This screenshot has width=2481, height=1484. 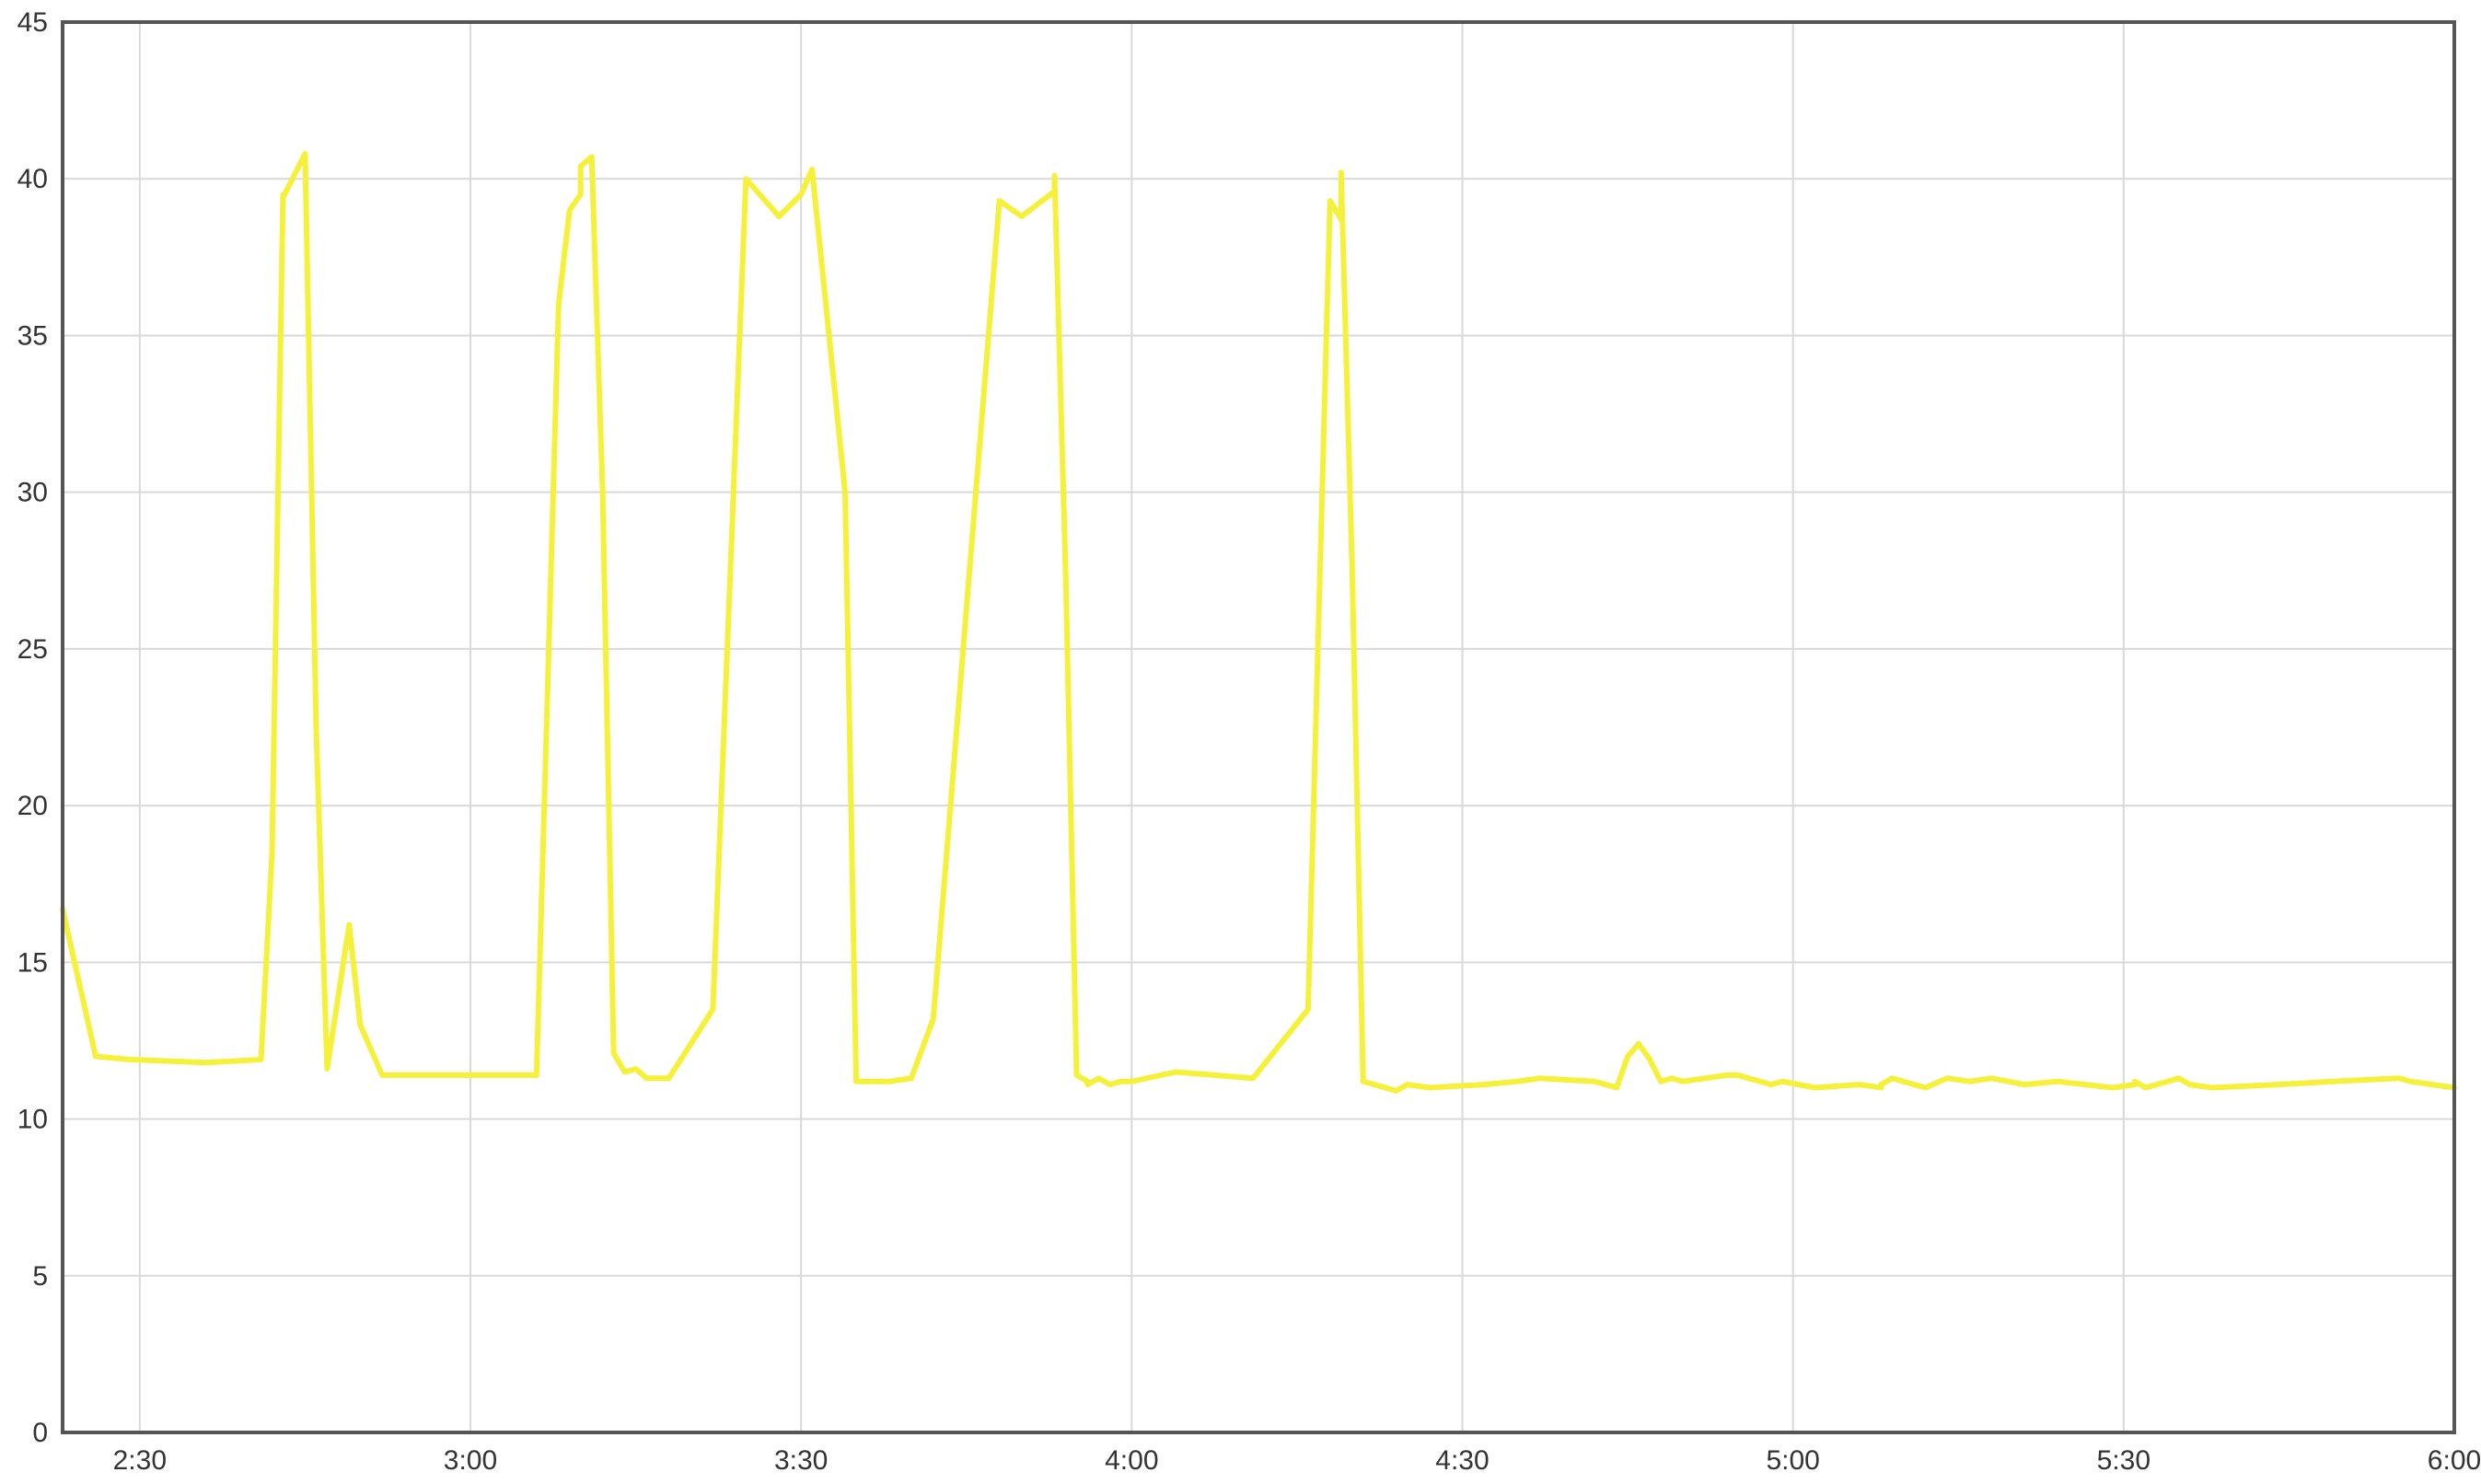 What do you see at coordinates (470, 1460) in the screenshot?
I see `x-tick-label: 3:00` at bounding box center [470, 1460].